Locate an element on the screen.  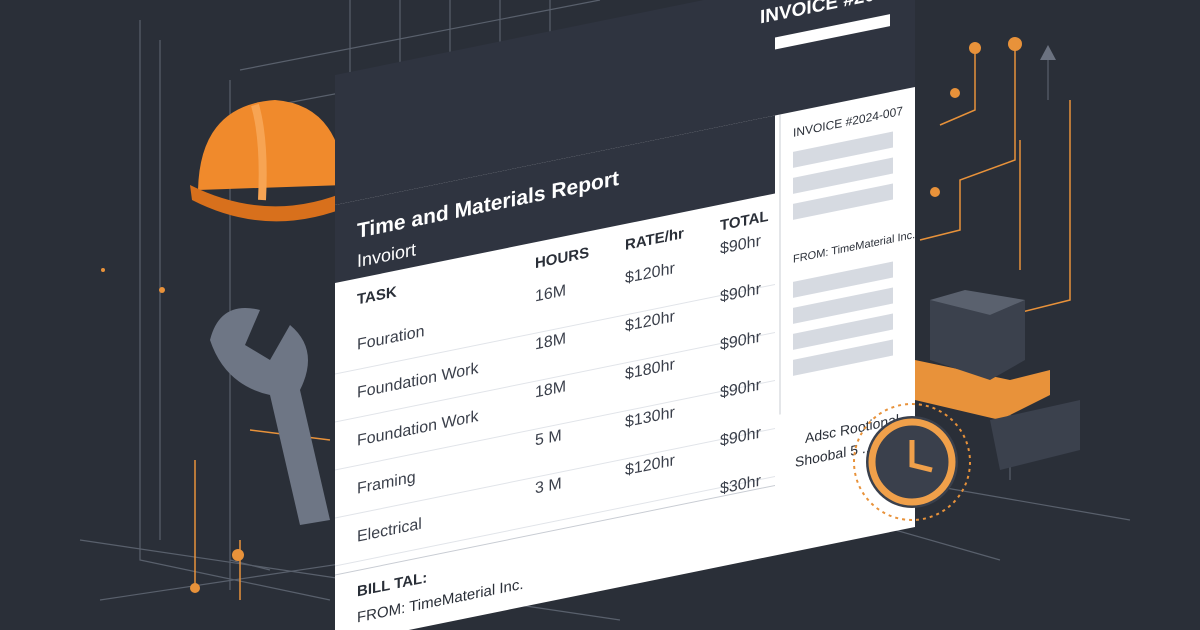
hard-hat-icon is located at coordinates (271, 161).